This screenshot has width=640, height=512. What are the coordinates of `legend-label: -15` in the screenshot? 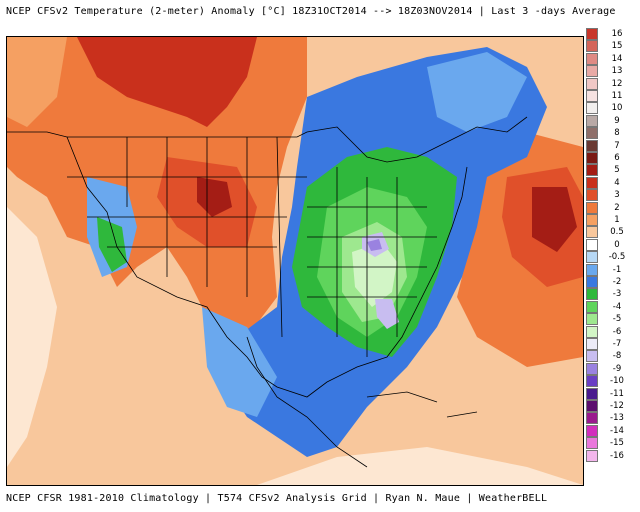 It's located at (617, 443).